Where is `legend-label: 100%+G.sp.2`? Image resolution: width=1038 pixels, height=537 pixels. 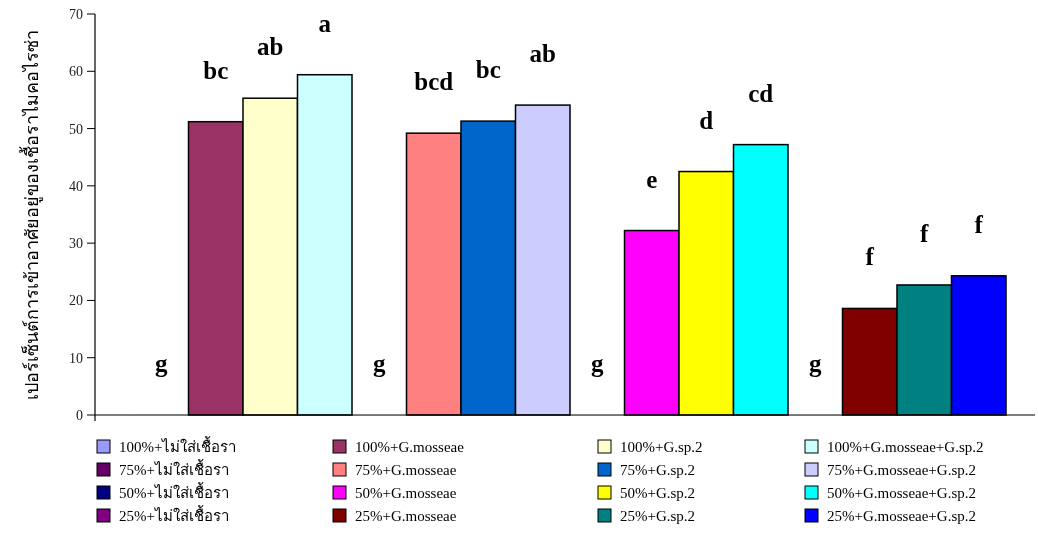 legend-label: 100%+G.sp.2 is located at coordinates (661, 447).